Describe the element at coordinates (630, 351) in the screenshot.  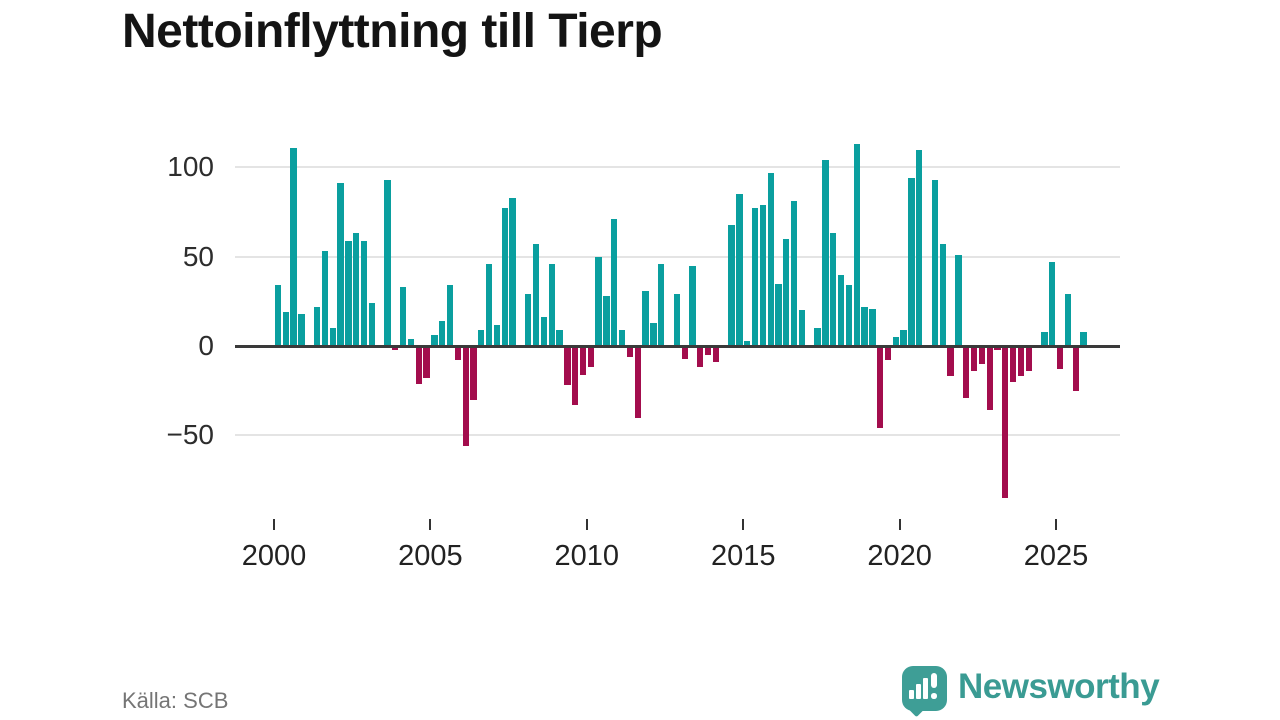
I see `bar-2011-q2` at that location.